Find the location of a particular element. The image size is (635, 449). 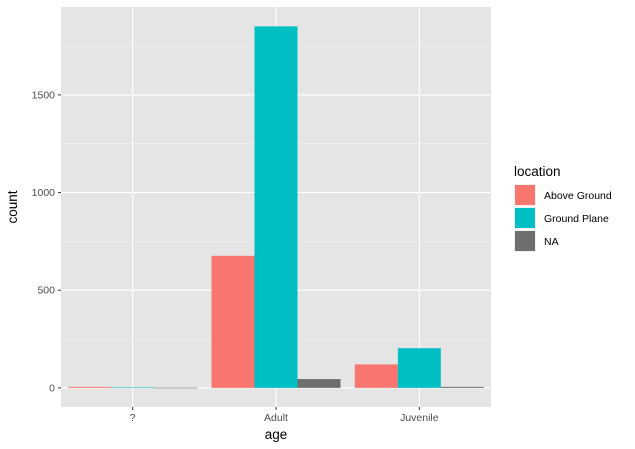

legend-label: NA is located at coordinates (551, 242).